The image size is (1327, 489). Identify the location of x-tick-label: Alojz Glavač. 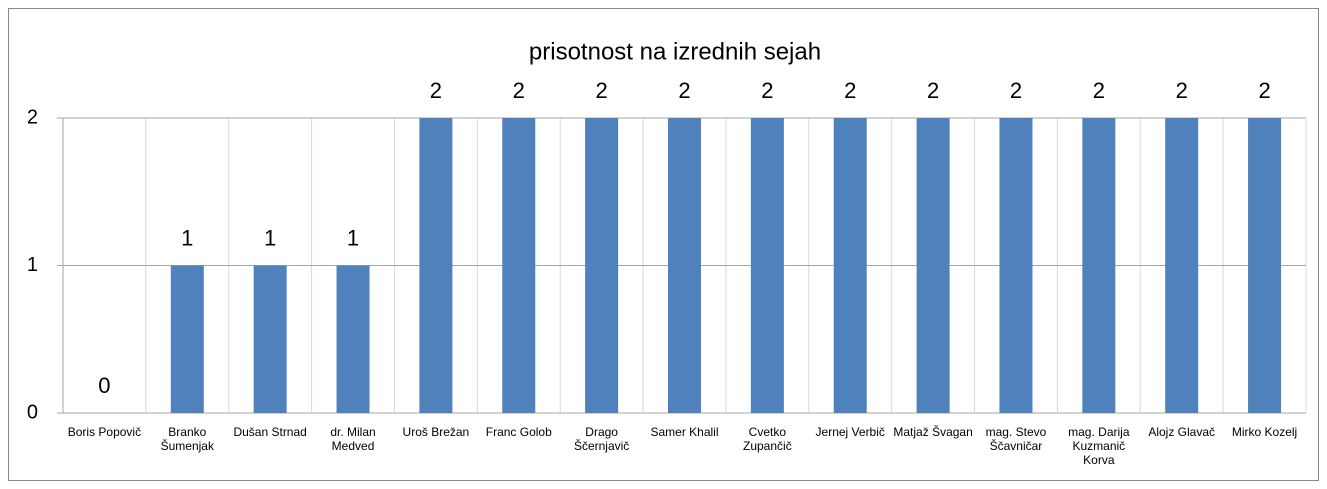
(1182, 432).